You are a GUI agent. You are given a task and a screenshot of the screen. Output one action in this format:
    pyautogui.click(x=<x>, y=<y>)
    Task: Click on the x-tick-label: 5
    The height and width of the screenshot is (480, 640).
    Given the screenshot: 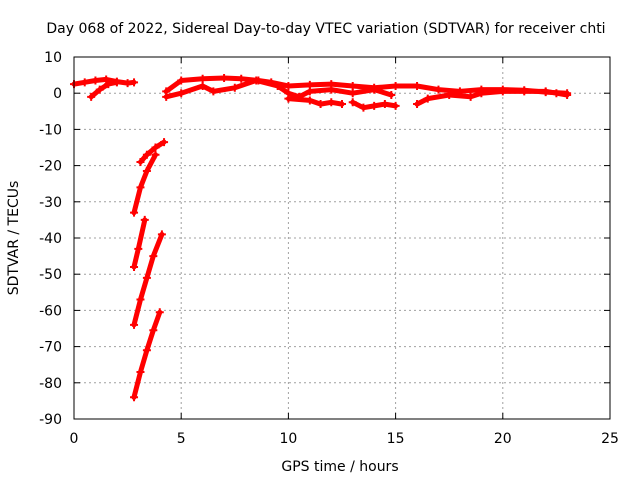 What is the action you would take?
    pyautogui.click(x=181, y=439)
    